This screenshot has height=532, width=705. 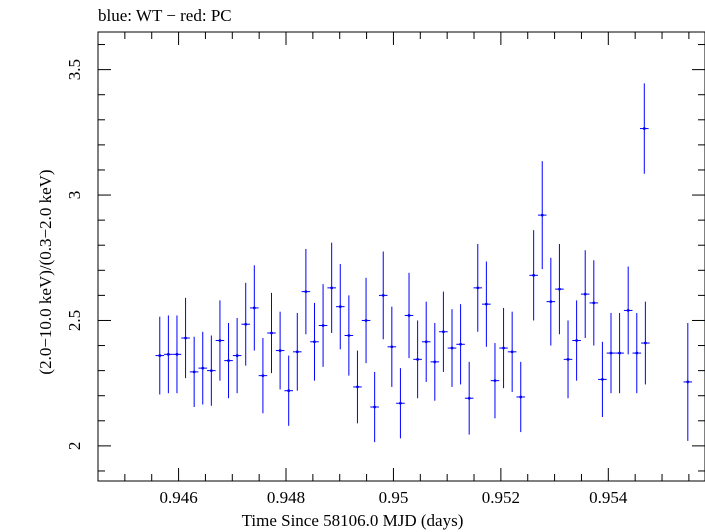 What do you see at coordinates (286, 497) in the screenshot?
I see `x-tick-label: 0.948` at bounding box center [286, 497].